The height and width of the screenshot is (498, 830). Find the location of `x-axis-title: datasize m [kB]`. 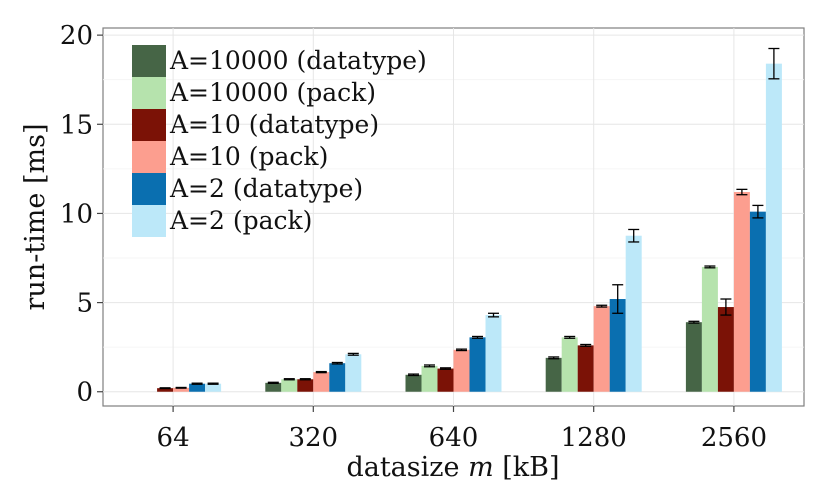

x-axis-title: datasize m [kB] is located at coordinates (452, 467).